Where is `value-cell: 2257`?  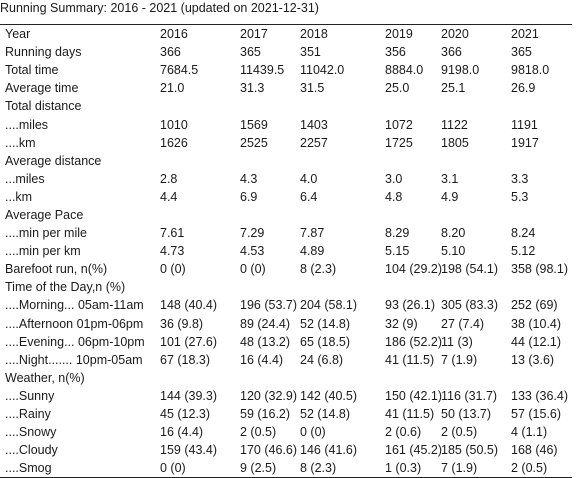 value-cell: 2257 is located at coordinates (314, 142).